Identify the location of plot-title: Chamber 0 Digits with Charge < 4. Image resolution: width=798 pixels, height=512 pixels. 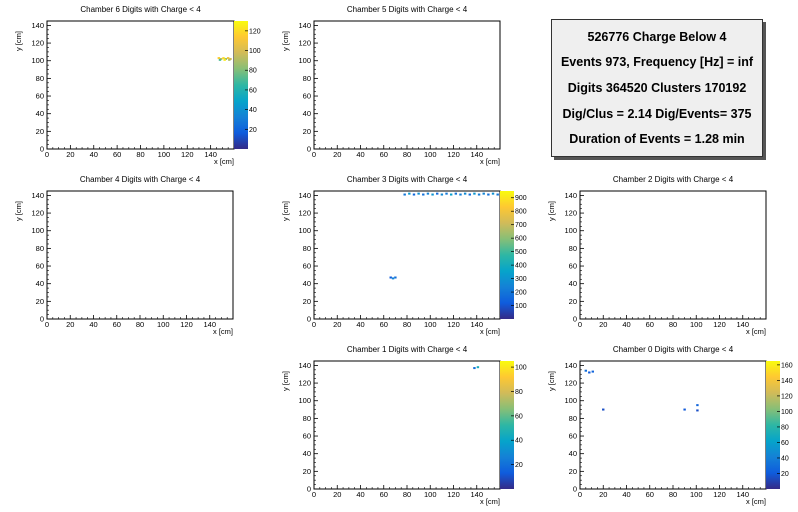
(673, 349).